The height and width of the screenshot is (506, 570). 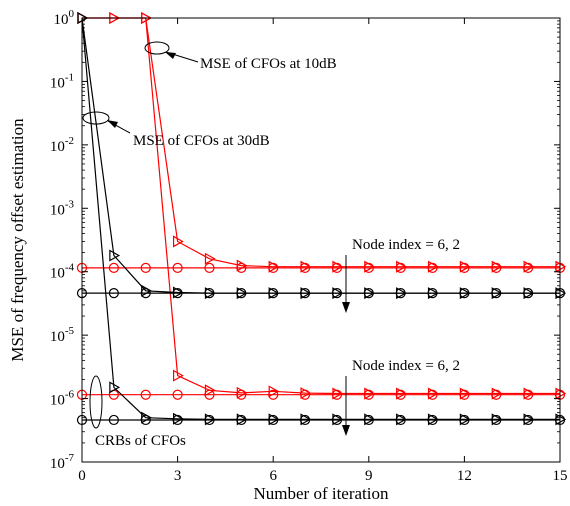 I want to click on series-5-point, so click(x=115, y=387).